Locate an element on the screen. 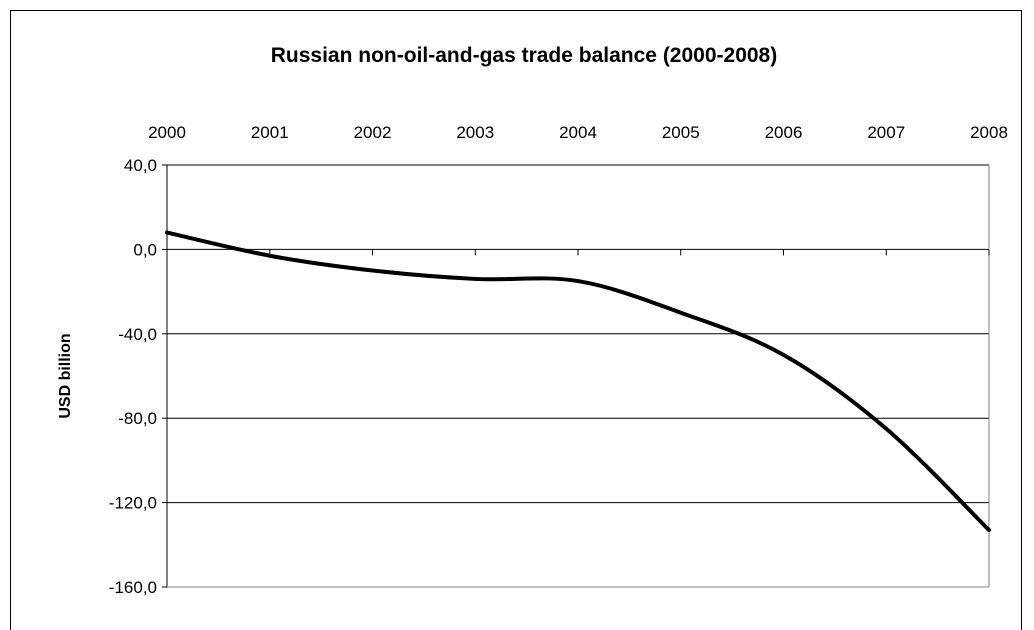 This screenshot has height=630, width=1034. y-axis-ticks: 40,0 0,0 -40,0 -80,0 -120,0 -160,0 is located at coordinates (138, 376).